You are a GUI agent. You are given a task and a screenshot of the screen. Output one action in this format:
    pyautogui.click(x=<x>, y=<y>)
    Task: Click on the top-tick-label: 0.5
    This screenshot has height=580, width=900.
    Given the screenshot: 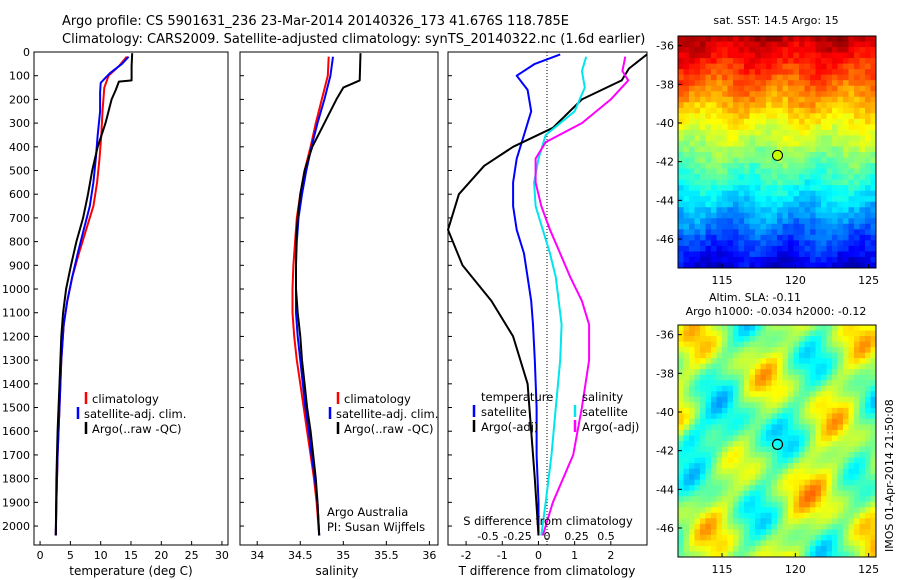 What is the action you would take?
    pyautogui.click(x=606, y=536)
    